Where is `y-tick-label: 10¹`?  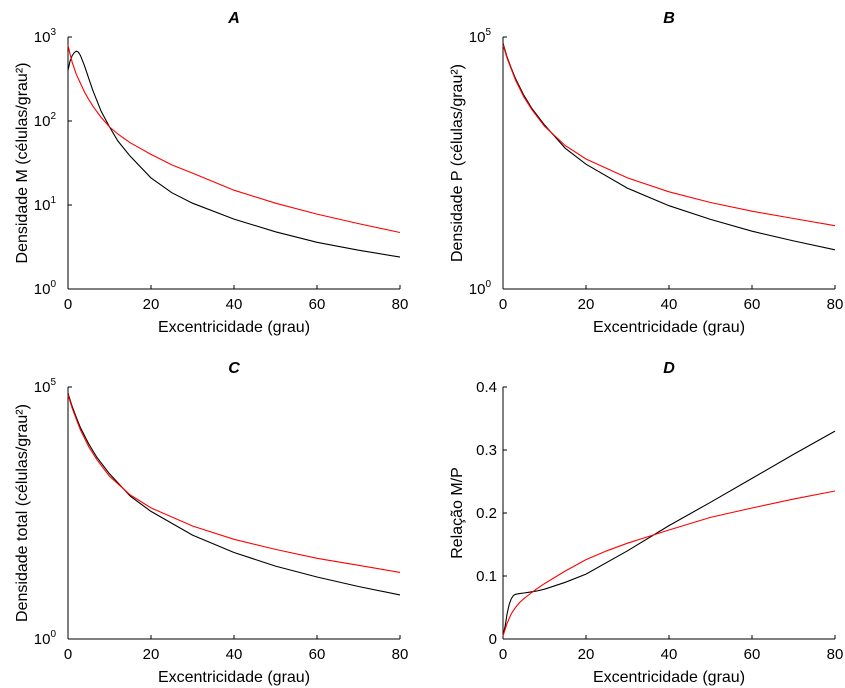
y-tick-label: 10¹ is located at coordinates (45, 204).